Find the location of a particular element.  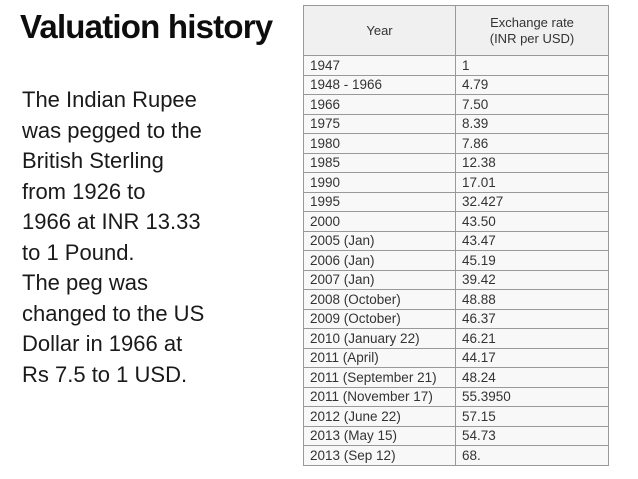

rate-cell: 1 is located at coordinates (532, 65).